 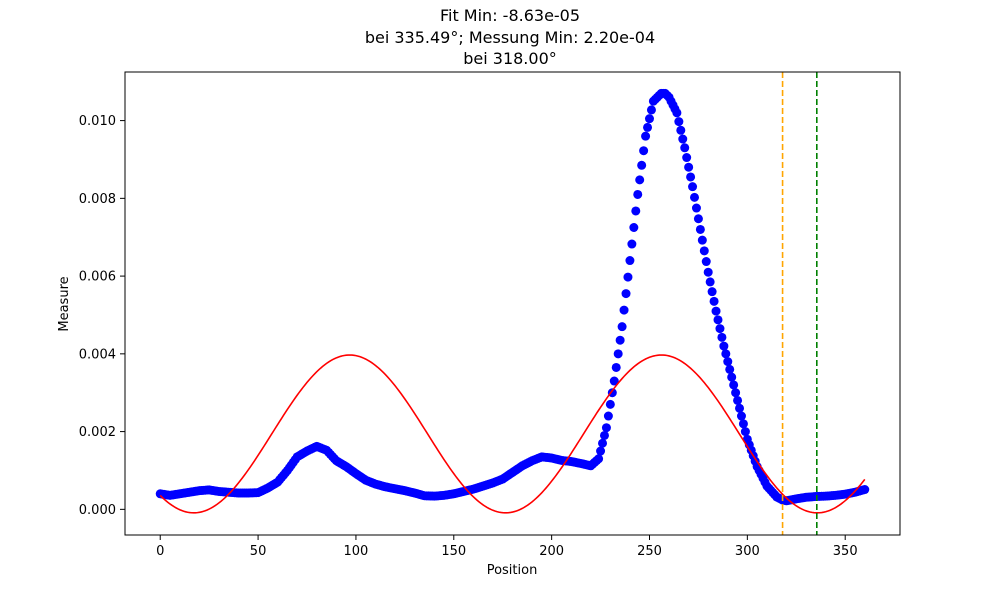 I want to click on x-tick-label: 150, so click(x=453, y=551).